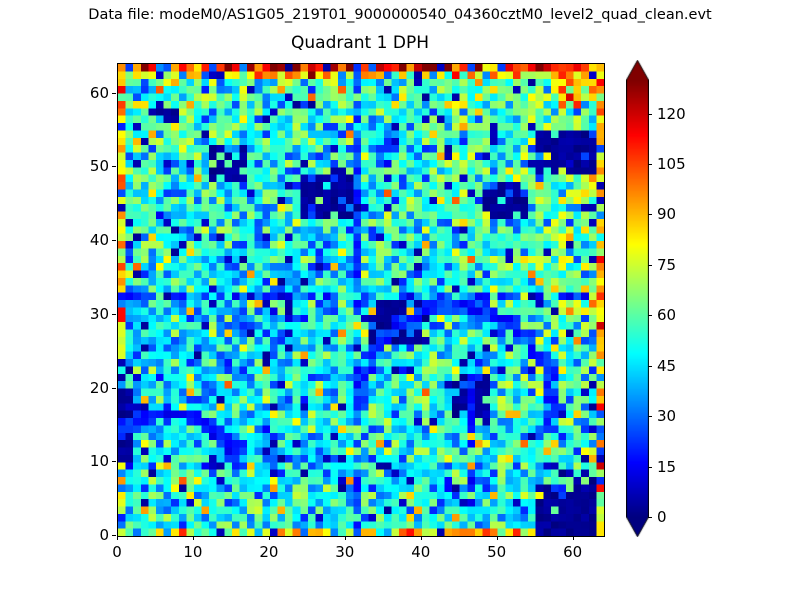  Describe the element at coordinates (667, 264) in the screenshot. I see `colorbar-tick-label: 75` at that location.